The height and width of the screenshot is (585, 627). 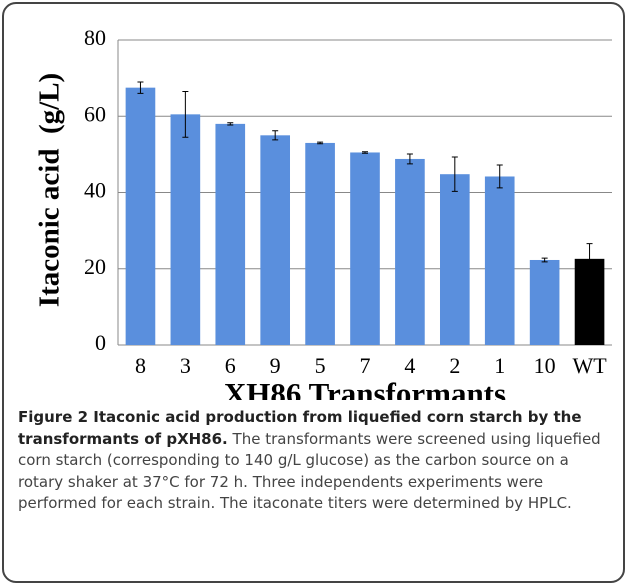 I want to click on x-tick-label: 2, so click(x=454, y=365).